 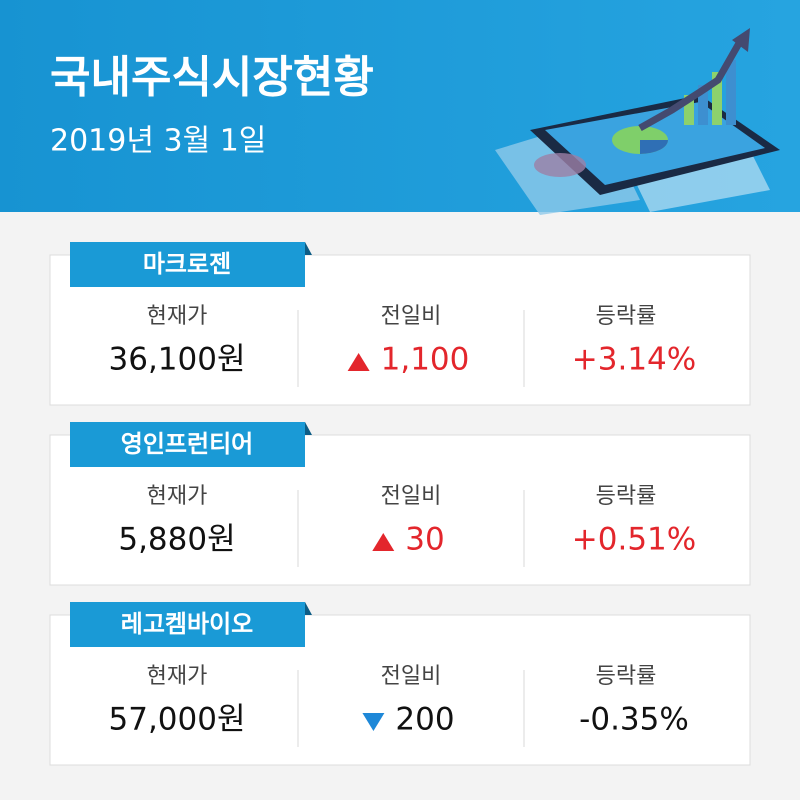 What do you see at coordinates (212, 77) in the screenshot?
I see `title: 국내주식시장현황` at bounding box center [212, 77].